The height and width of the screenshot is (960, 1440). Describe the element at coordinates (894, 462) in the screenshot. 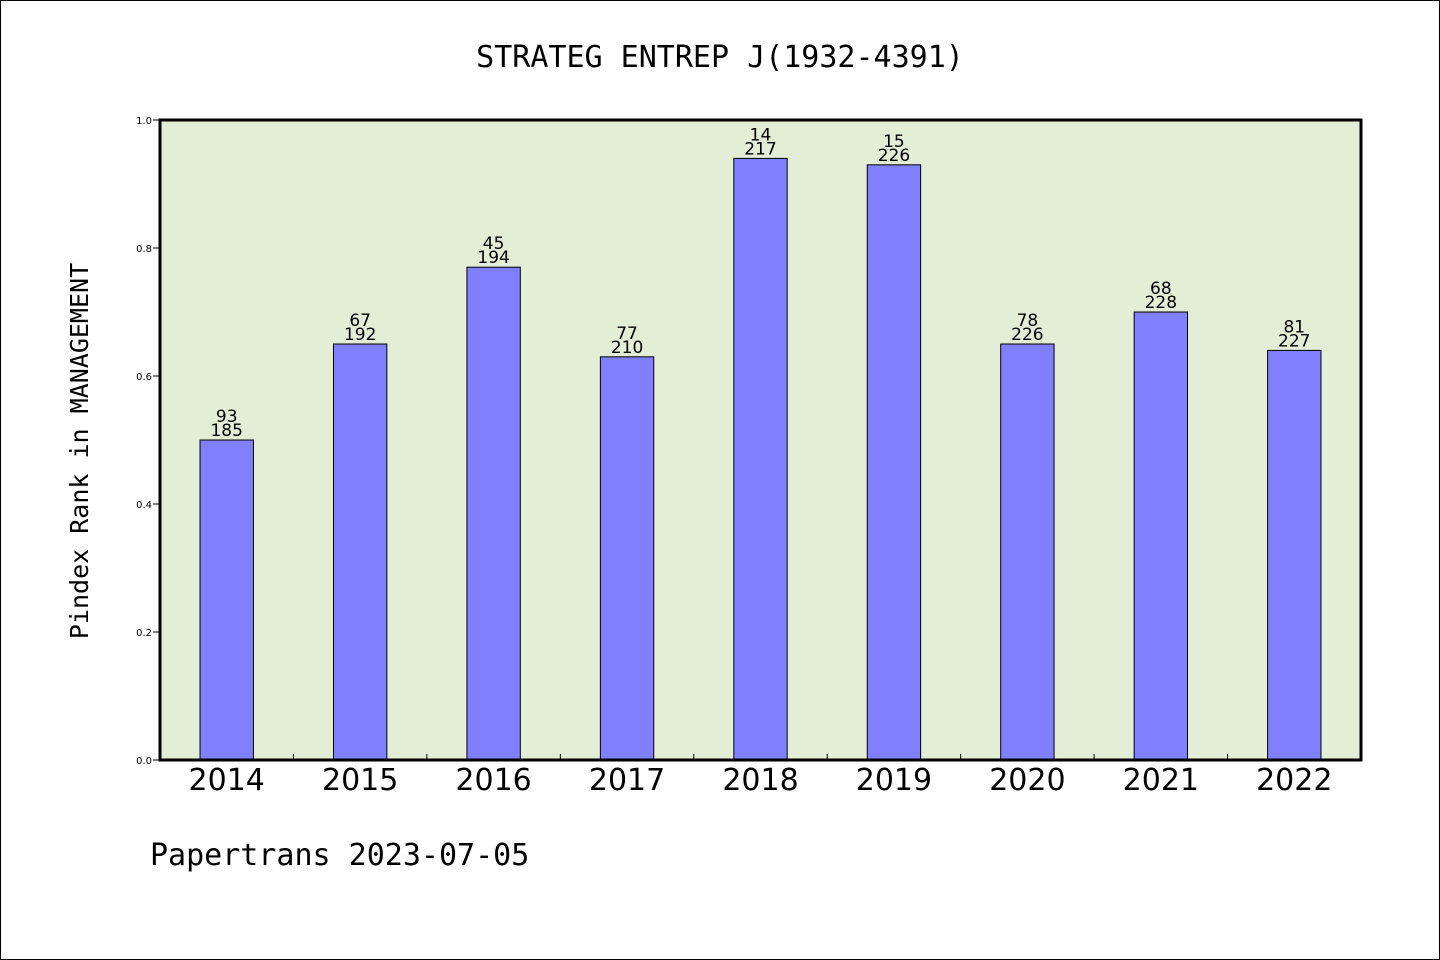

I see `bar-2019` at that location.